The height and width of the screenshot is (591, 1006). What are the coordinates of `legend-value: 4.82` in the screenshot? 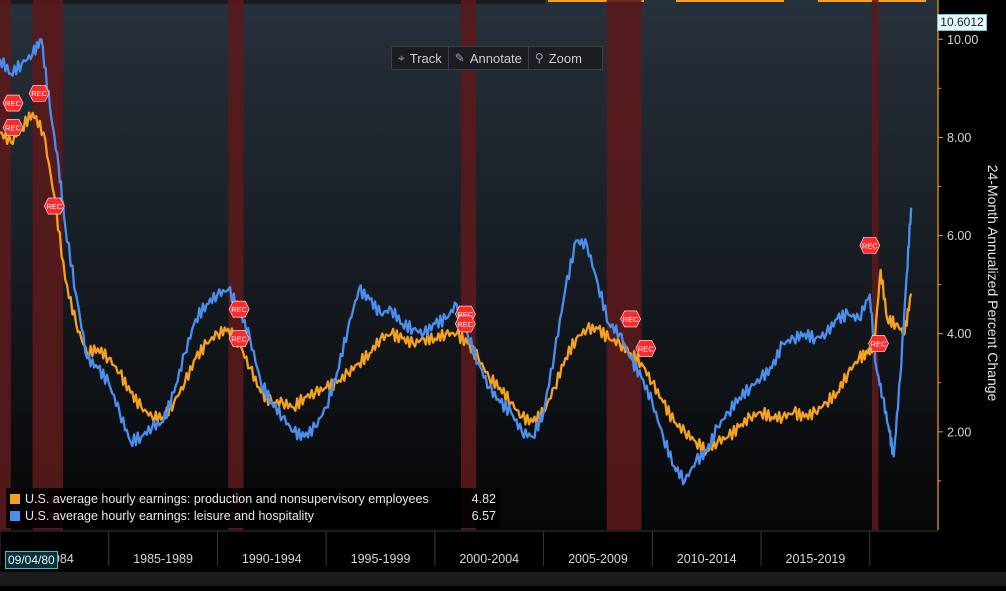 It's located at (483, 498).